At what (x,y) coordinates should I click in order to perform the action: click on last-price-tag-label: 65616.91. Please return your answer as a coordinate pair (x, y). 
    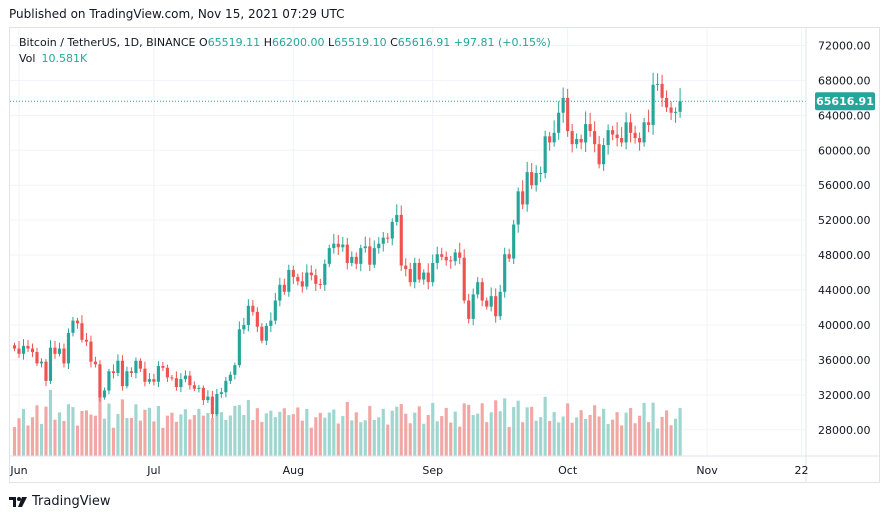
    Looking at the image, I should click on (845, 101).